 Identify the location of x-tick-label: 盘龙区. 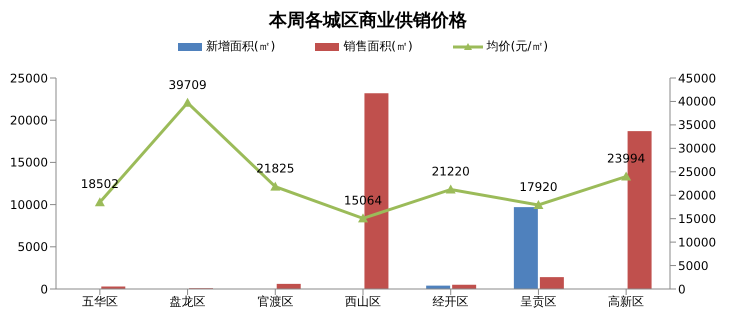
(188, 301).